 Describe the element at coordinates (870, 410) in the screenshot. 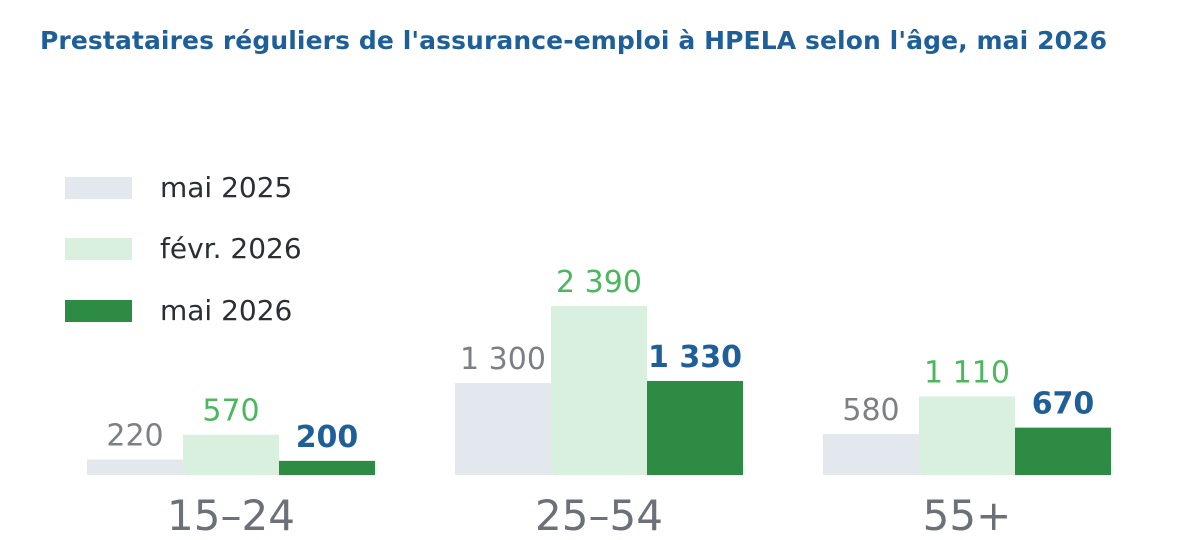

I see `data-label-2-0: 580` at that location.